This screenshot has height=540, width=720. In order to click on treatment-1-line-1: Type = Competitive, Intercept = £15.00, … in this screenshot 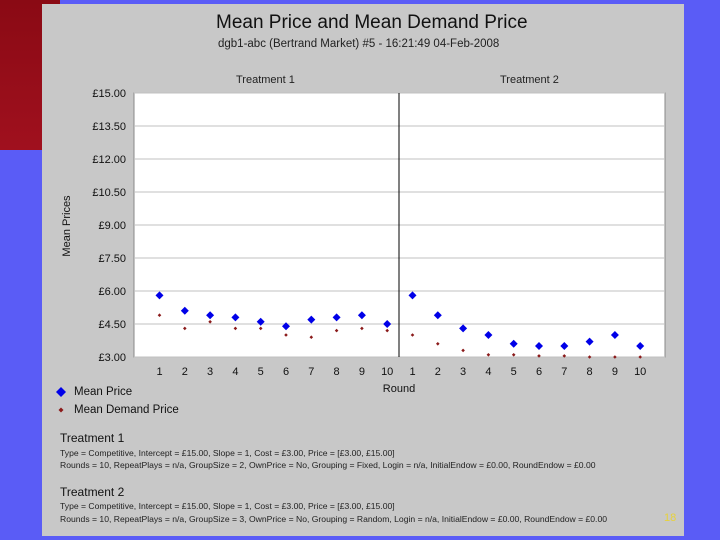, I will do `click(227, 453)`.